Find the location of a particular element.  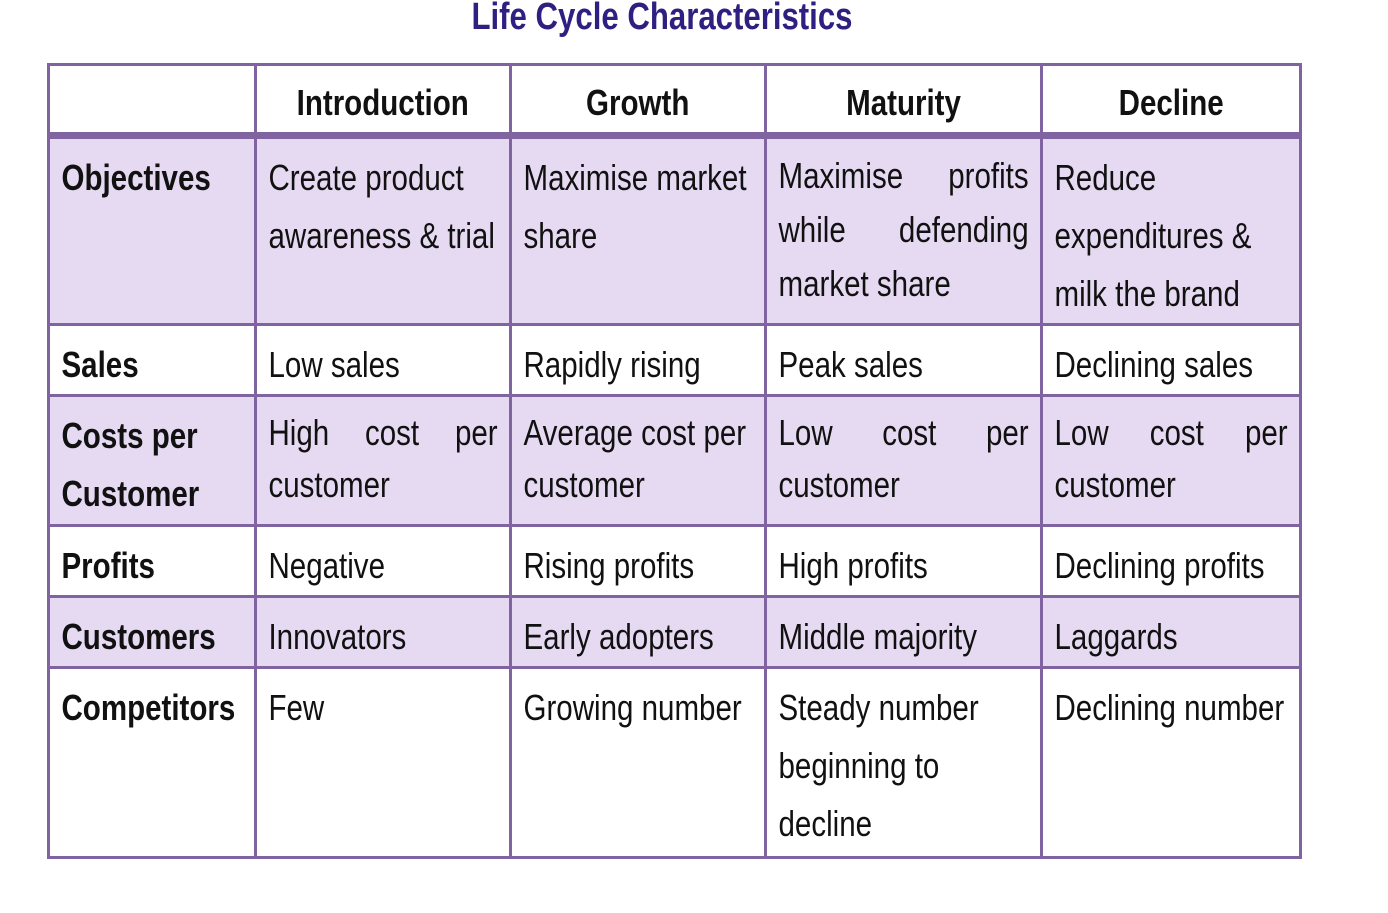

page-title: Life Cycle Characteristics is located at coordinates (662, 19).